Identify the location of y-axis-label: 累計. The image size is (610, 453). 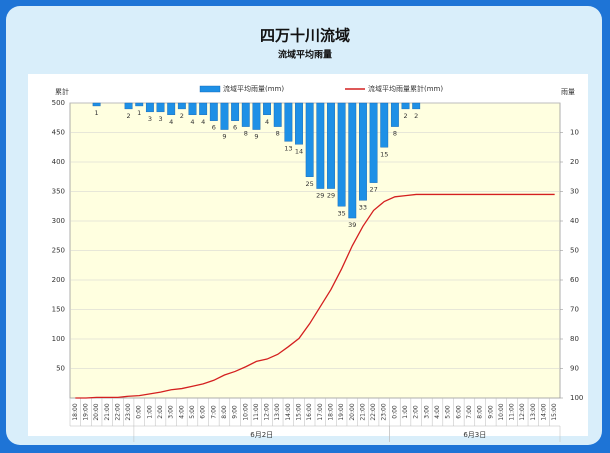
(62, 91).